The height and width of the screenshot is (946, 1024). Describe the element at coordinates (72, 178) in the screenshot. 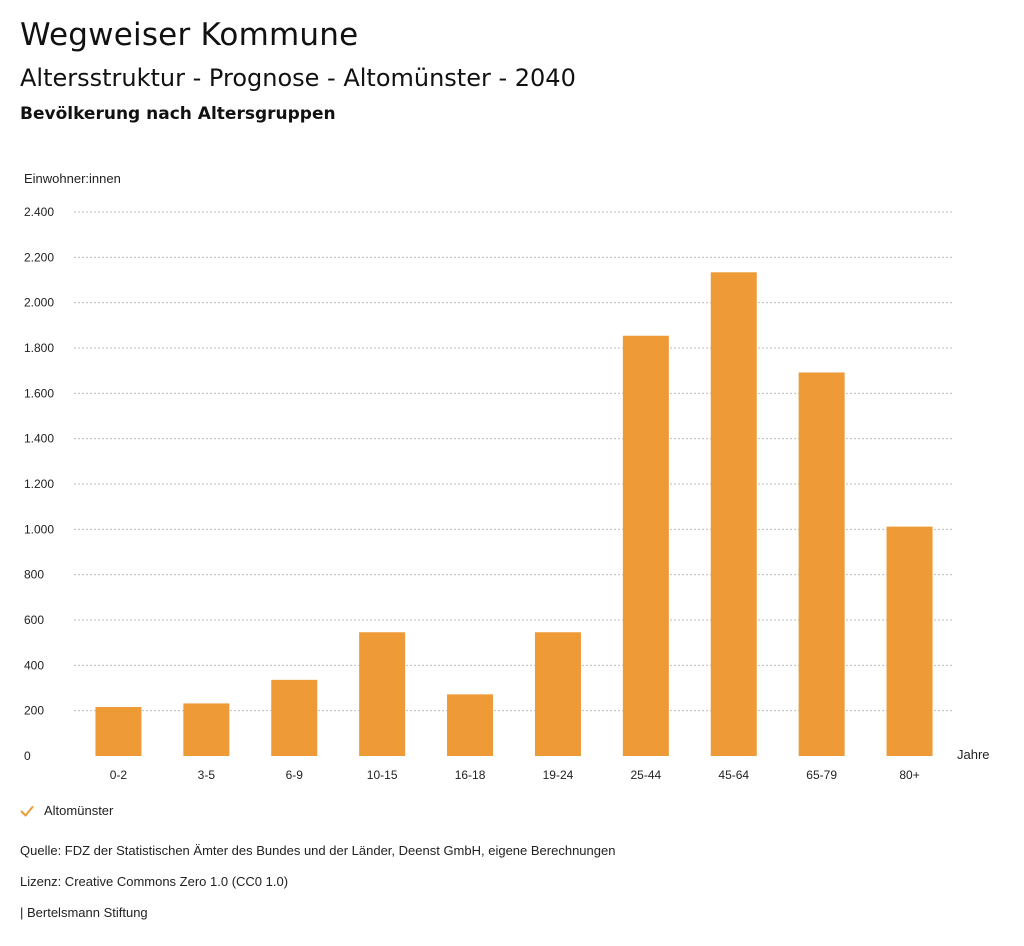

I see `y-axis-label: Einwohner:innen` at that location.